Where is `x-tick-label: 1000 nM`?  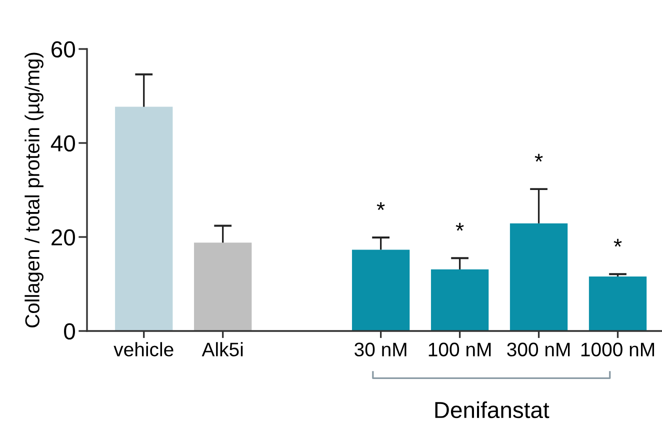 x-tick-label: 1000 nM is located at coordinates (617, 349).